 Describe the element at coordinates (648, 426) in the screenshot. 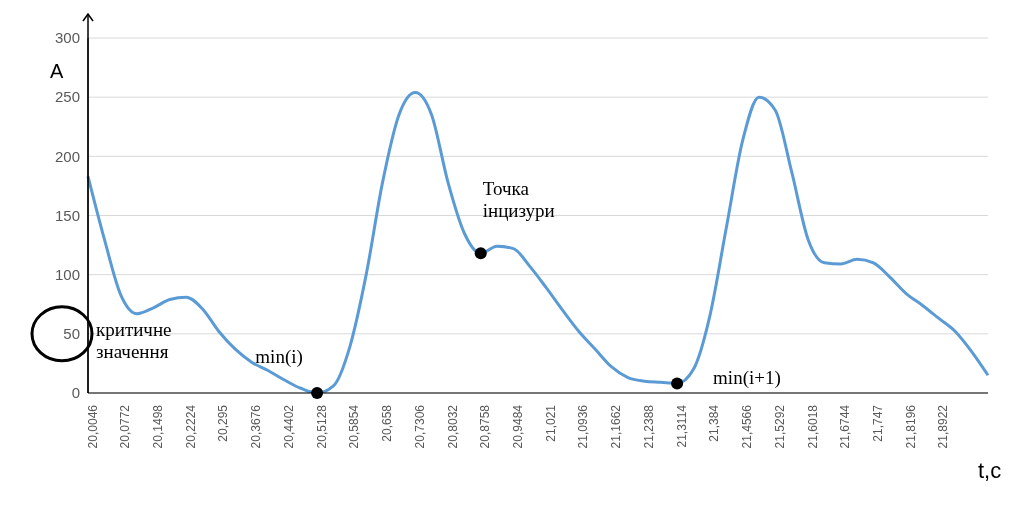

I see `x-tick-label: 21,2388` at that location.